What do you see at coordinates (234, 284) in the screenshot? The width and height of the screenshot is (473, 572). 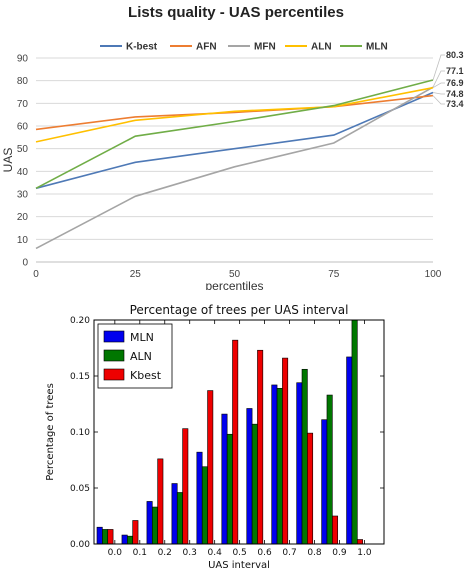 I see `x-axis-label: percentiles` at bounding box center [234, 284].